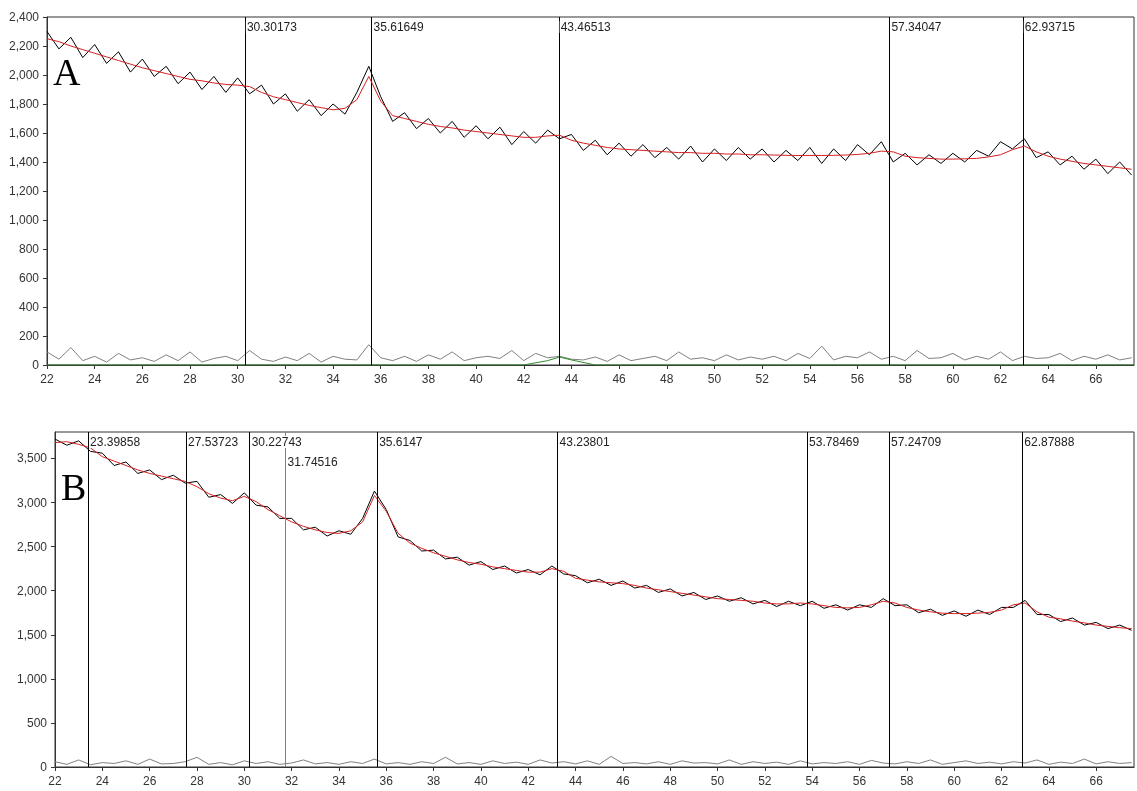 This screenshot has width=1137, height=791. Describe the element at coordinates (312, 462) in the screenshot. I see `ref-line-label: 31.74516` at that location.